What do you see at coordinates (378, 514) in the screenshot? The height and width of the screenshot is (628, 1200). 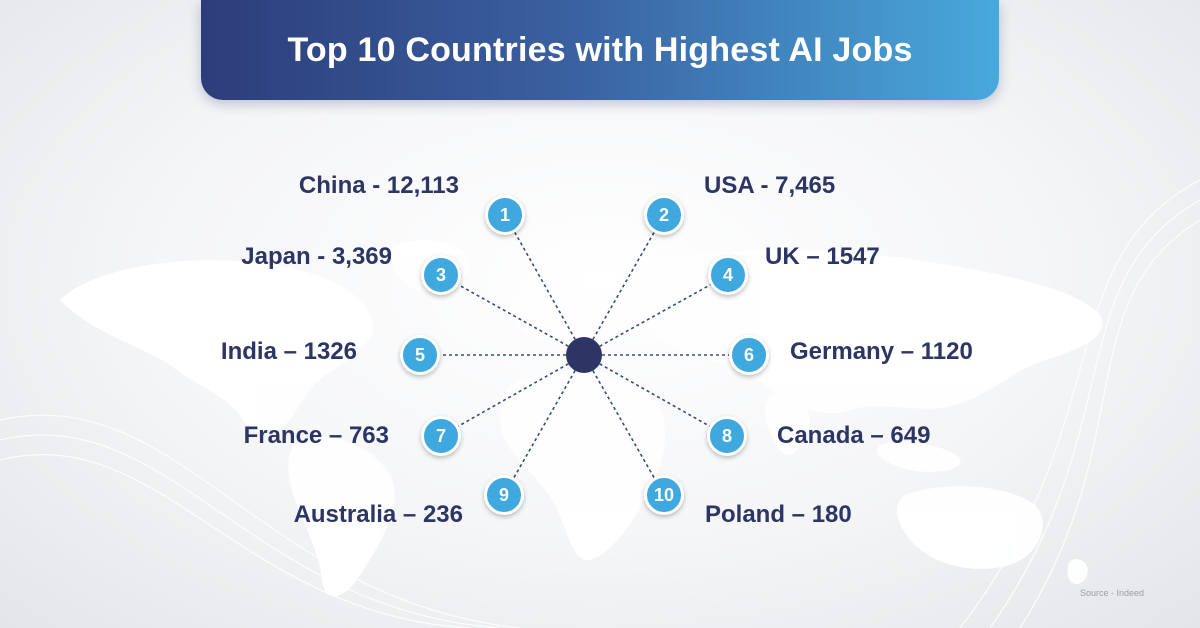 I see `country-label-9: Australia – 236` at bounding box center [378, 514].